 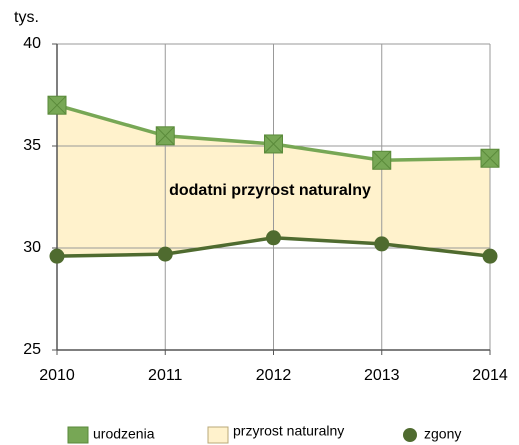 What do you see at coordinates (274, 375) in the screenshot?
I see `x-tick-label: 2012` at bounding box center [274, 375].